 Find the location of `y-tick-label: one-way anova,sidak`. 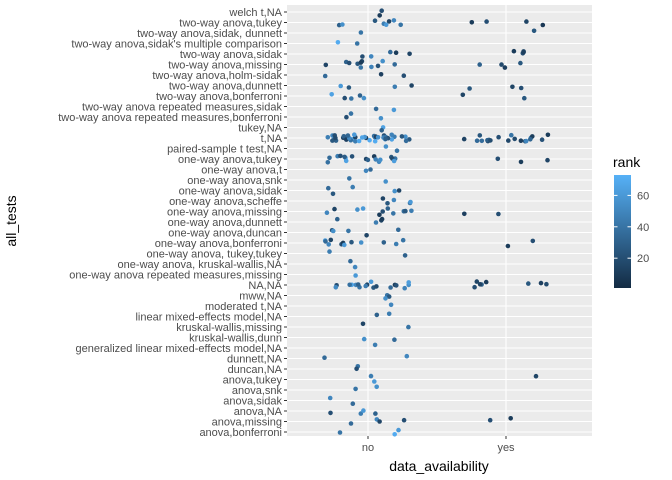

y-tick-label: one-way anova,sidak is located at coordinates (231, 192).